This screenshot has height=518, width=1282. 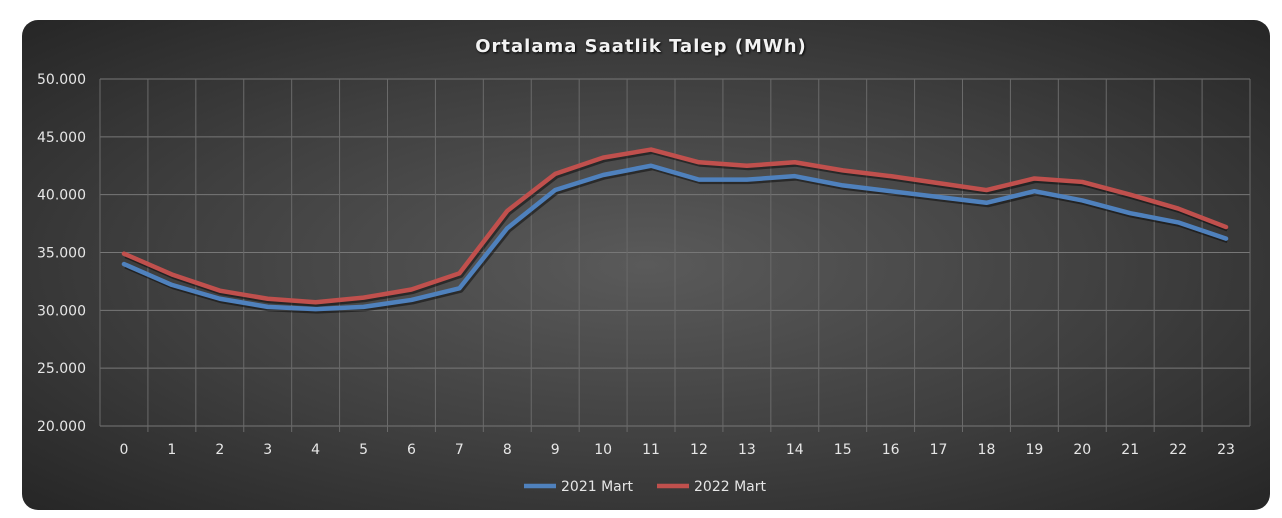 I want to click on x-tick-label: 6, so click(x=411, y=450).